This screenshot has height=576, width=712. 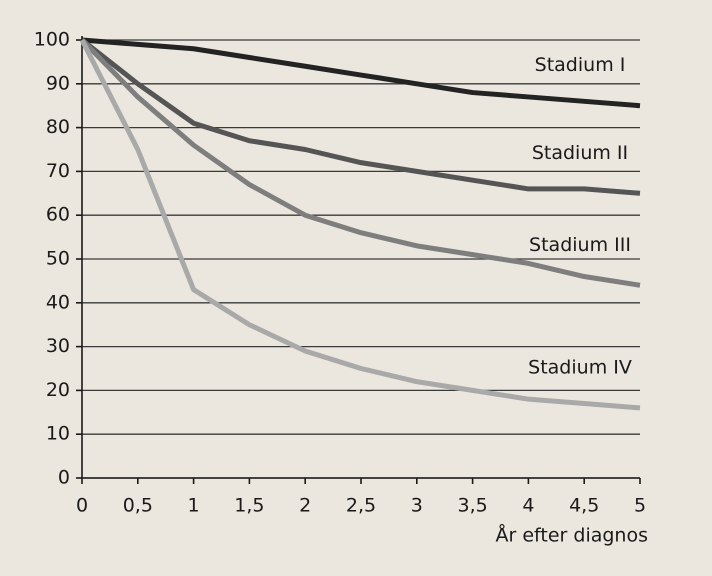 I want to click on x-tick-label: 4,5, so click(x=584, y=506).